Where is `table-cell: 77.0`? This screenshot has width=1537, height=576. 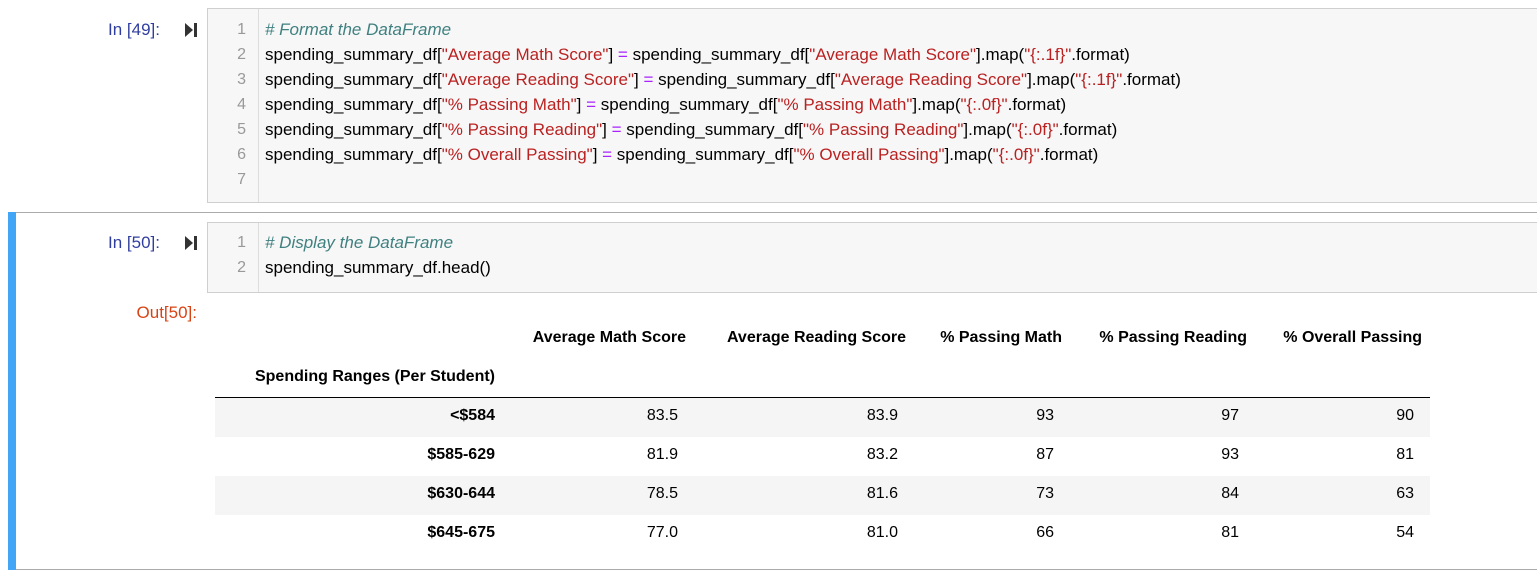
table-cell: 77.0 is located at coordinates (662, 532).